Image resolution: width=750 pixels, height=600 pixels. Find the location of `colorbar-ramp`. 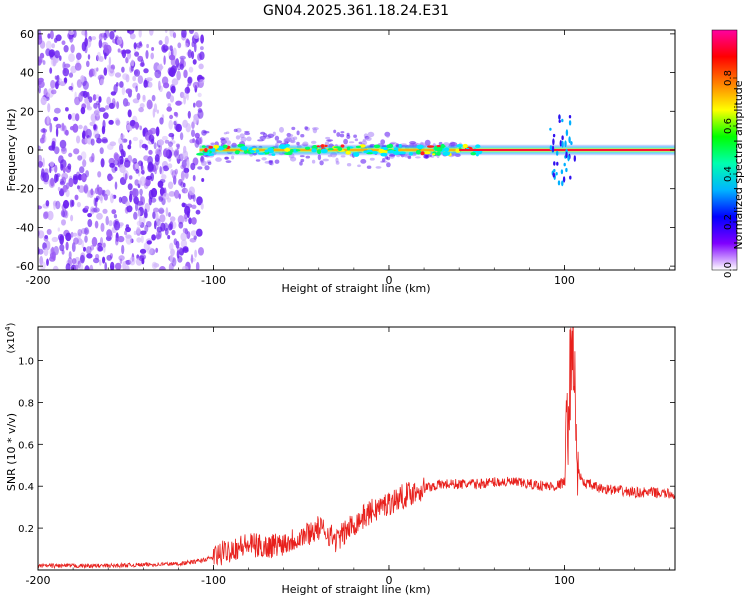

colorbar-ramp is located at coordinates (724, 150).